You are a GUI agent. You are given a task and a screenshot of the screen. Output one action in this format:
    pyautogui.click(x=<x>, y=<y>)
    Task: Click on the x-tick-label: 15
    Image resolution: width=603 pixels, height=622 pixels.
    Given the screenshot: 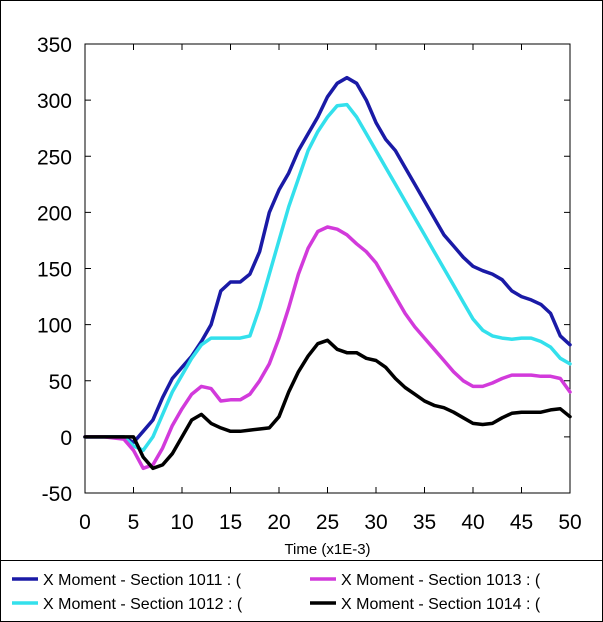 What is the action you would take?
    pyautogui.click(x=230, y=522)
    